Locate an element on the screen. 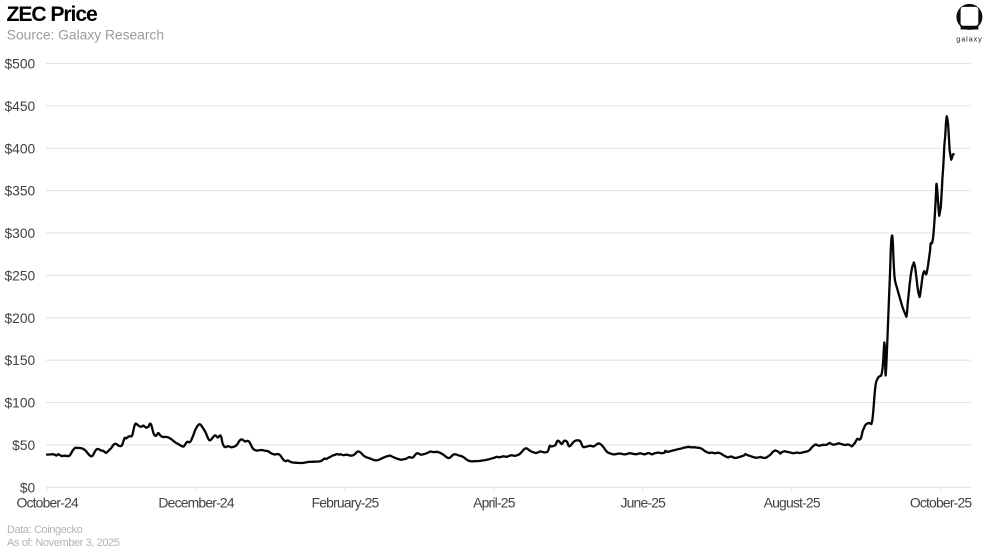 The width and height of the screenshot is (990, 554). svg-text: October-24 is located at coordinates (47, 503).